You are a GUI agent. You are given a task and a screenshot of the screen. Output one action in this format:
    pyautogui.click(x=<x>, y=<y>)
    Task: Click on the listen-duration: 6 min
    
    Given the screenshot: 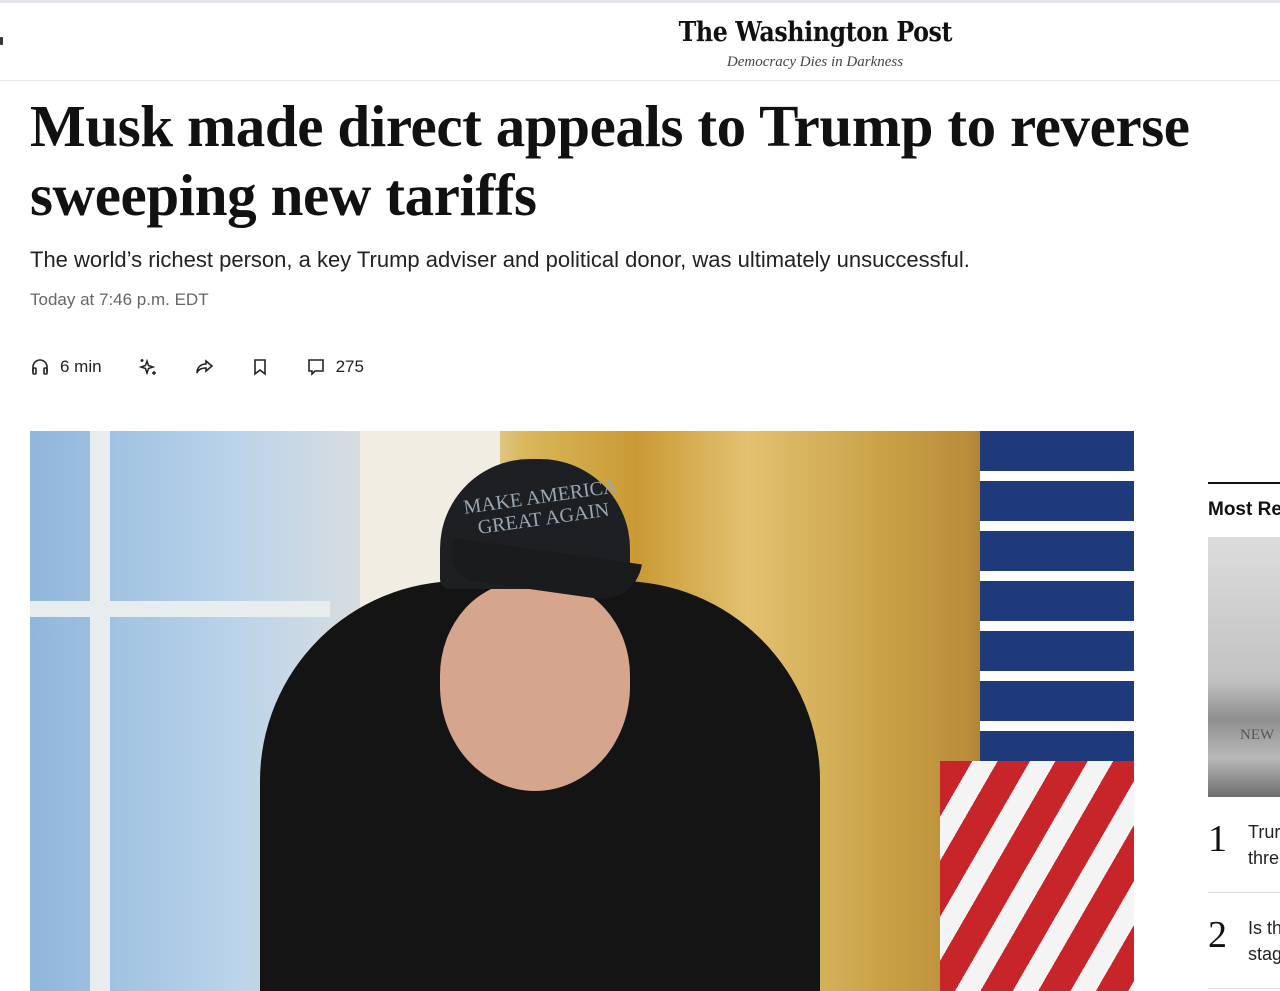 What is the action you would take?
    pyautogui.click(x=81, y=366)
    